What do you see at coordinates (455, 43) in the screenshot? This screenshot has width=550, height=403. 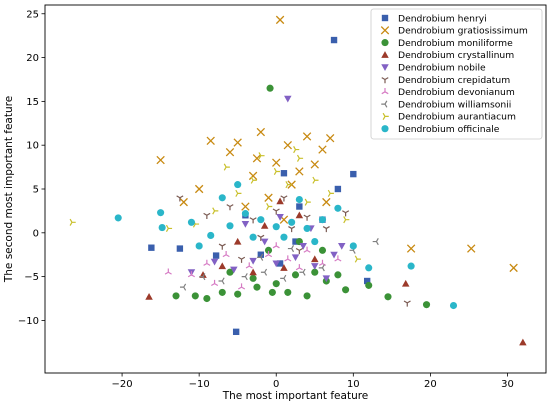 I see `legend-label-2: Dendrobium moniliforme` at bounding box center [455, 43].